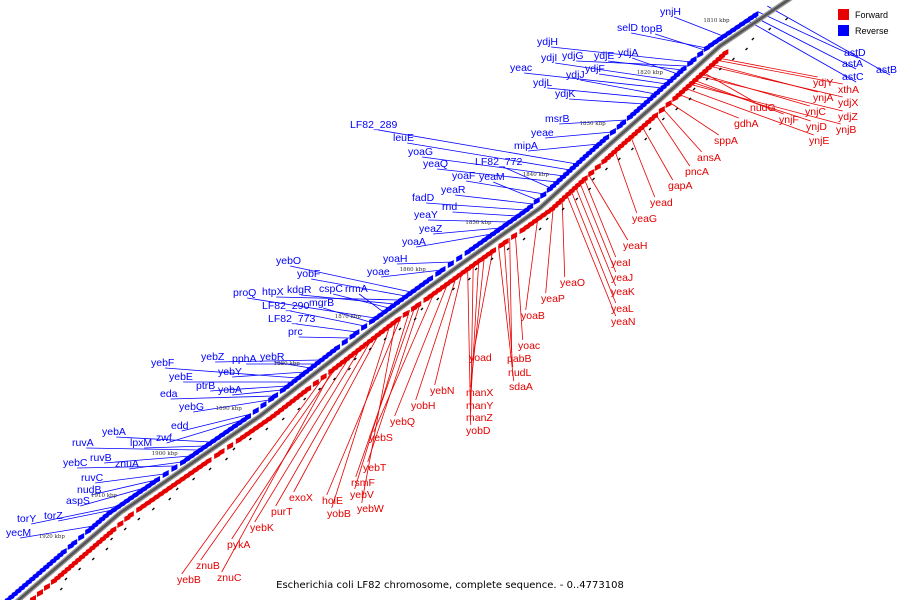 This screenshot has height=600, width=900. Describe the element at coordinates (272, 357) in the screenshot. I see `reverse-gene-label: yebR` at that location.